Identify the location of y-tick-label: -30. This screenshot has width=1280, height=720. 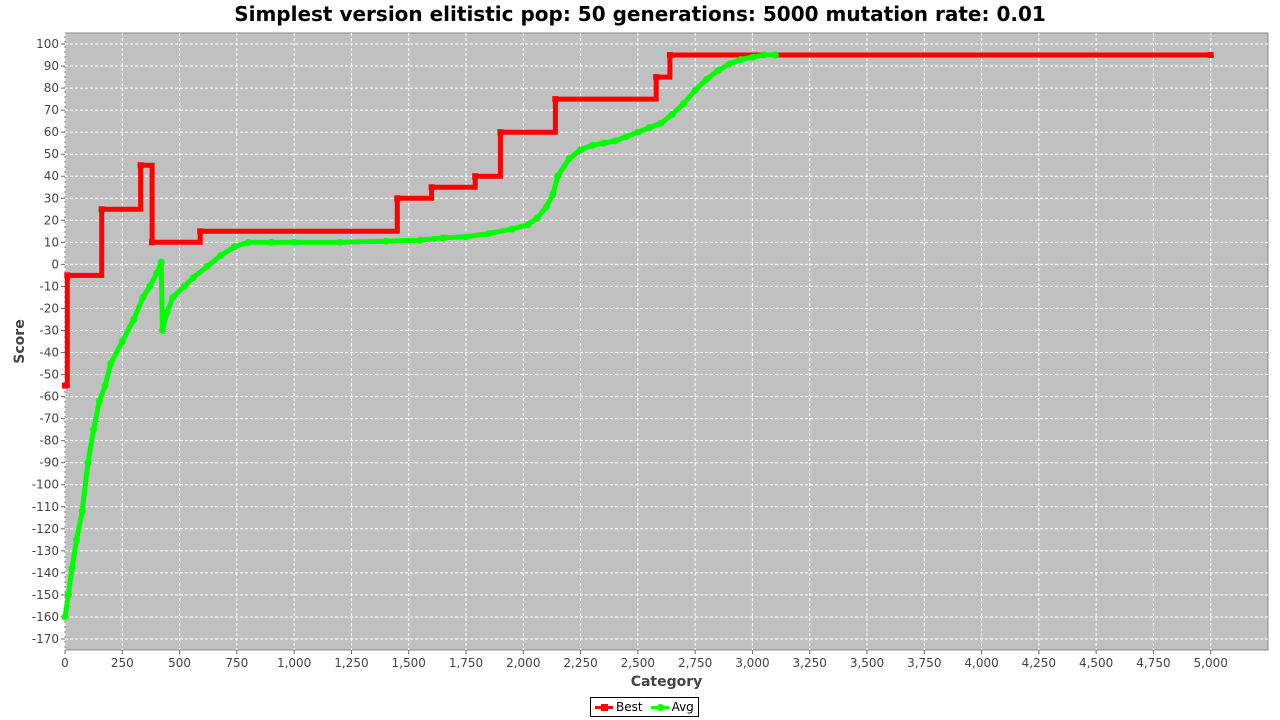
(49, 330).